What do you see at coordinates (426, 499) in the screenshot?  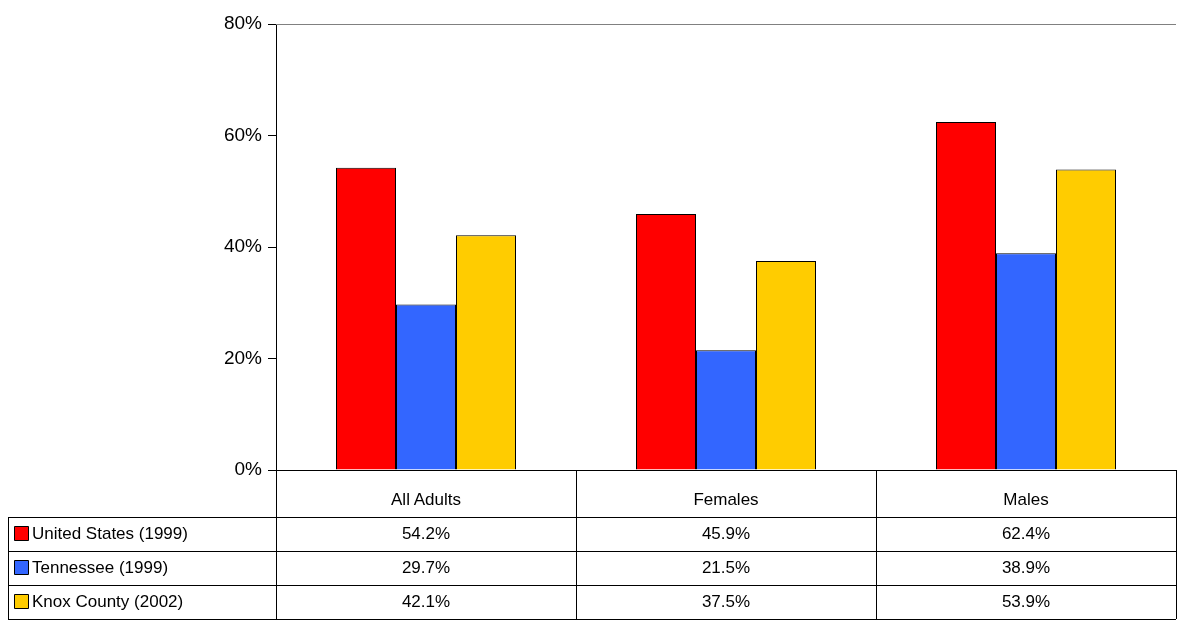 I see `x-tick-label: All Adults` at bounding box center [426, 499].